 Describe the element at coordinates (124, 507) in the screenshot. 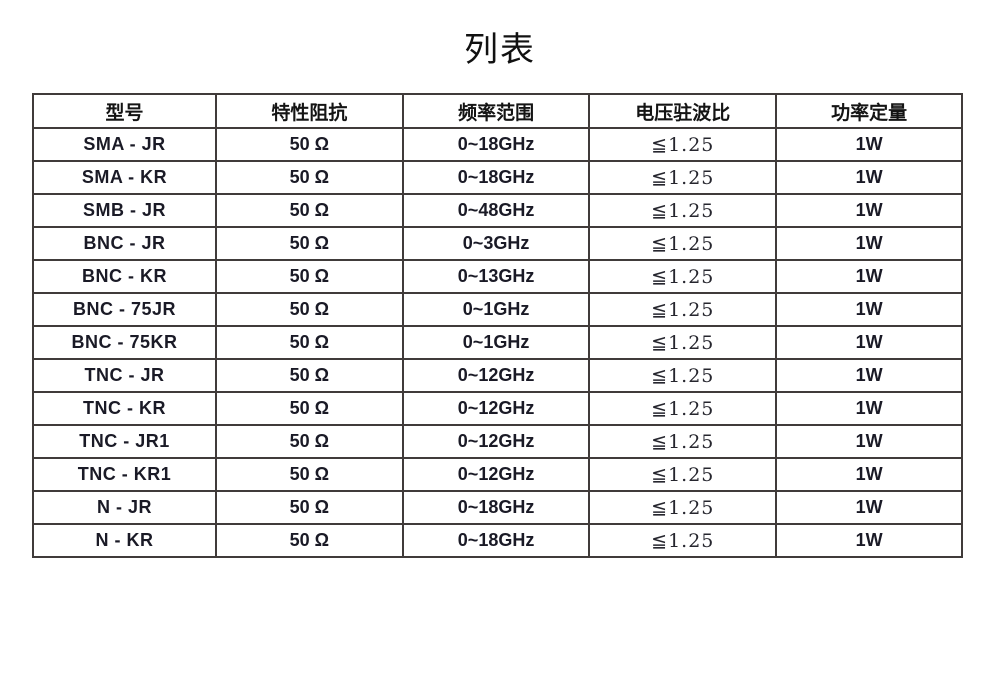

I see `cell-model: N - JR` at that location.